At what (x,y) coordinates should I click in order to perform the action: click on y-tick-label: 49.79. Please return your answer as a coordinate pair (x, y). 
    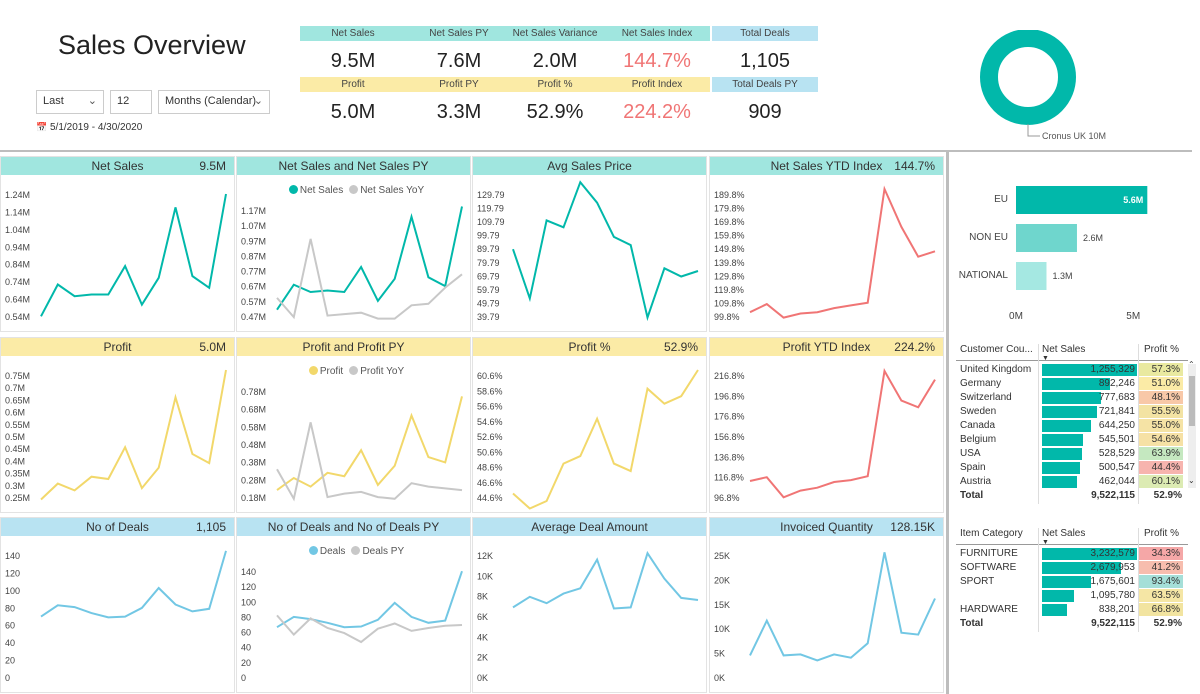
    Looking at the image, I should click on (488, 303).